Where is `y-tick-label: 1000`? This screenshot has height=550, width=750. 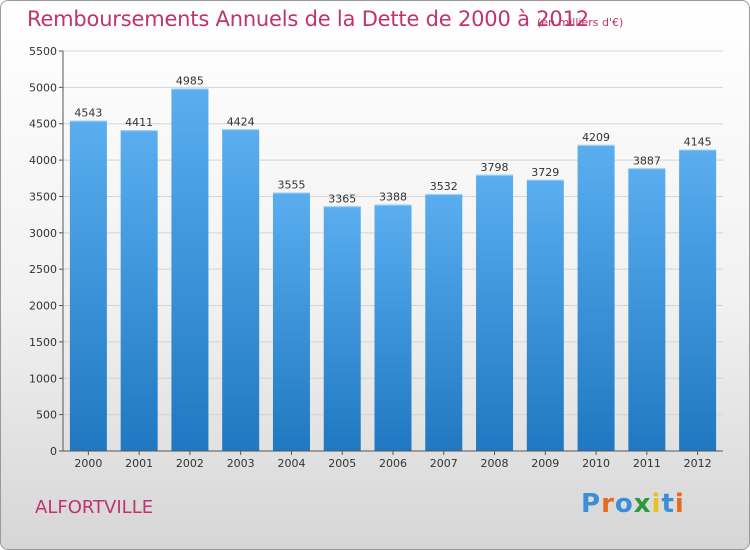 y-tick-label: 1000 is located at coordinates (43, 378).